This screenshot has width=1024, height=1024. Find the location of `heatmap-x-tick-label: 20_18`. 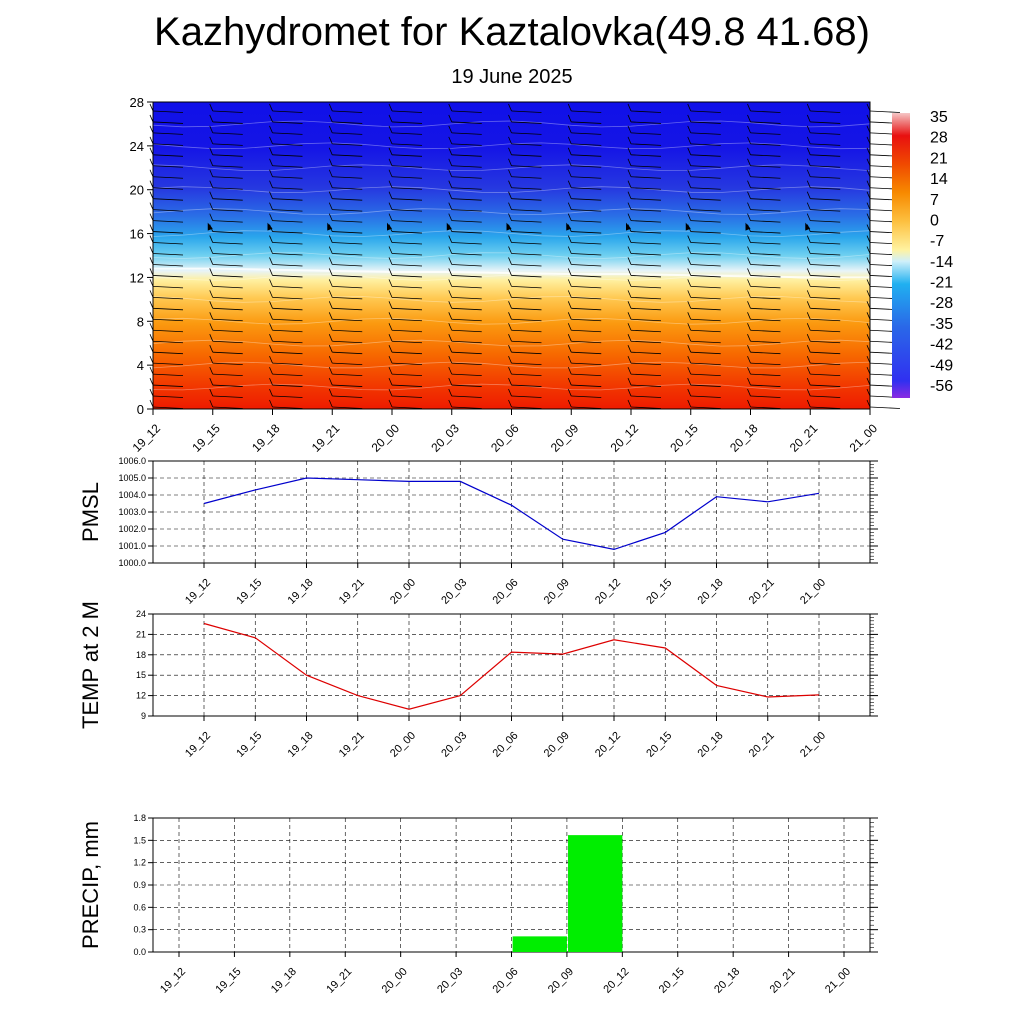

heatmap-x-tick-label: 20_18 is located at coordinates (744, 438).